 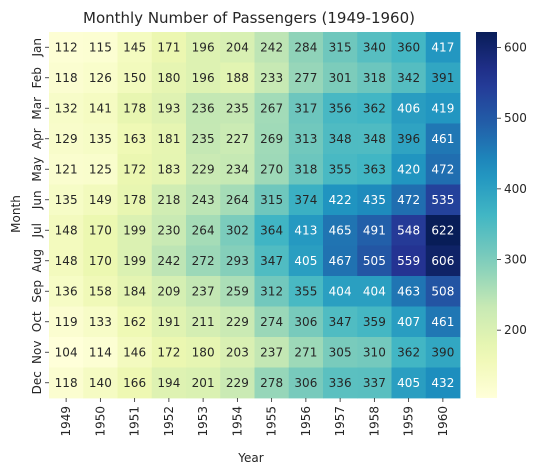 What do you see at coordinates (169, 421) in the screenshot?
I see `x-tick-label: 1952` at bounding box center [169, 421].